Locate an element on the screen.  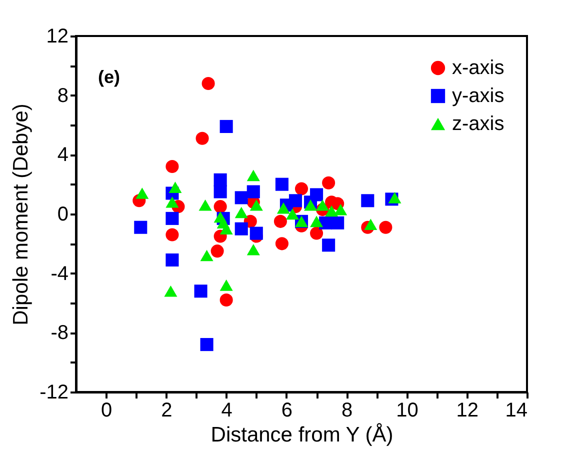
x-tick-label: 14 is located at coordinates (516, 411).